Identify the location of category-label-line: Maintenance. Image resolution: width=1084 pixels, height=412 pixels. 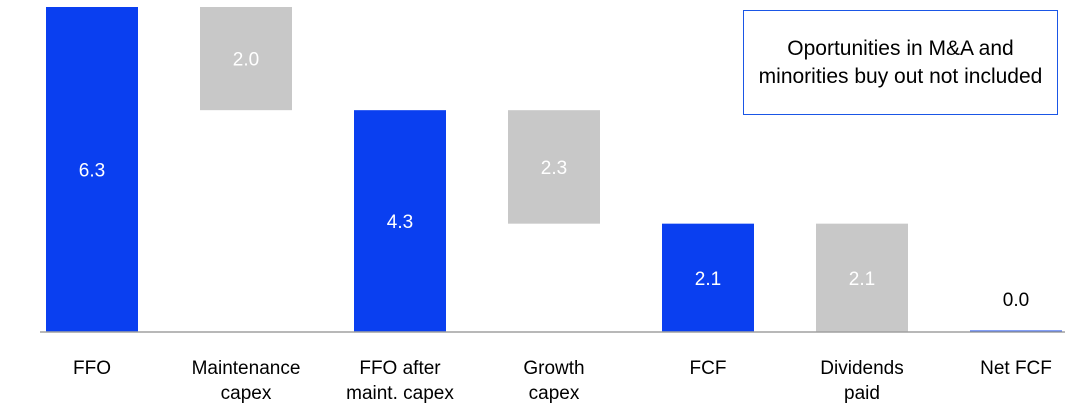
(246, 368).